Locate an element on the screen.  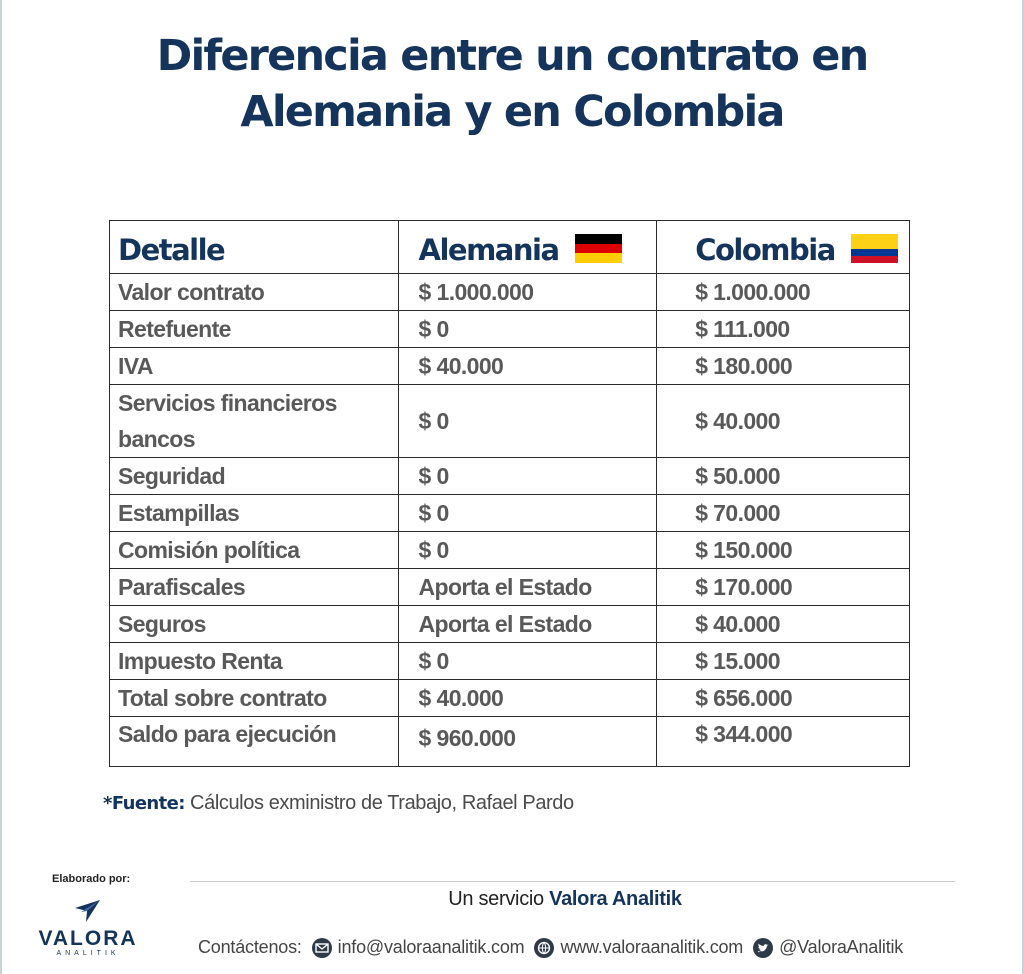
cell-detalle: Retefuente is located at coordinates (254, 329).